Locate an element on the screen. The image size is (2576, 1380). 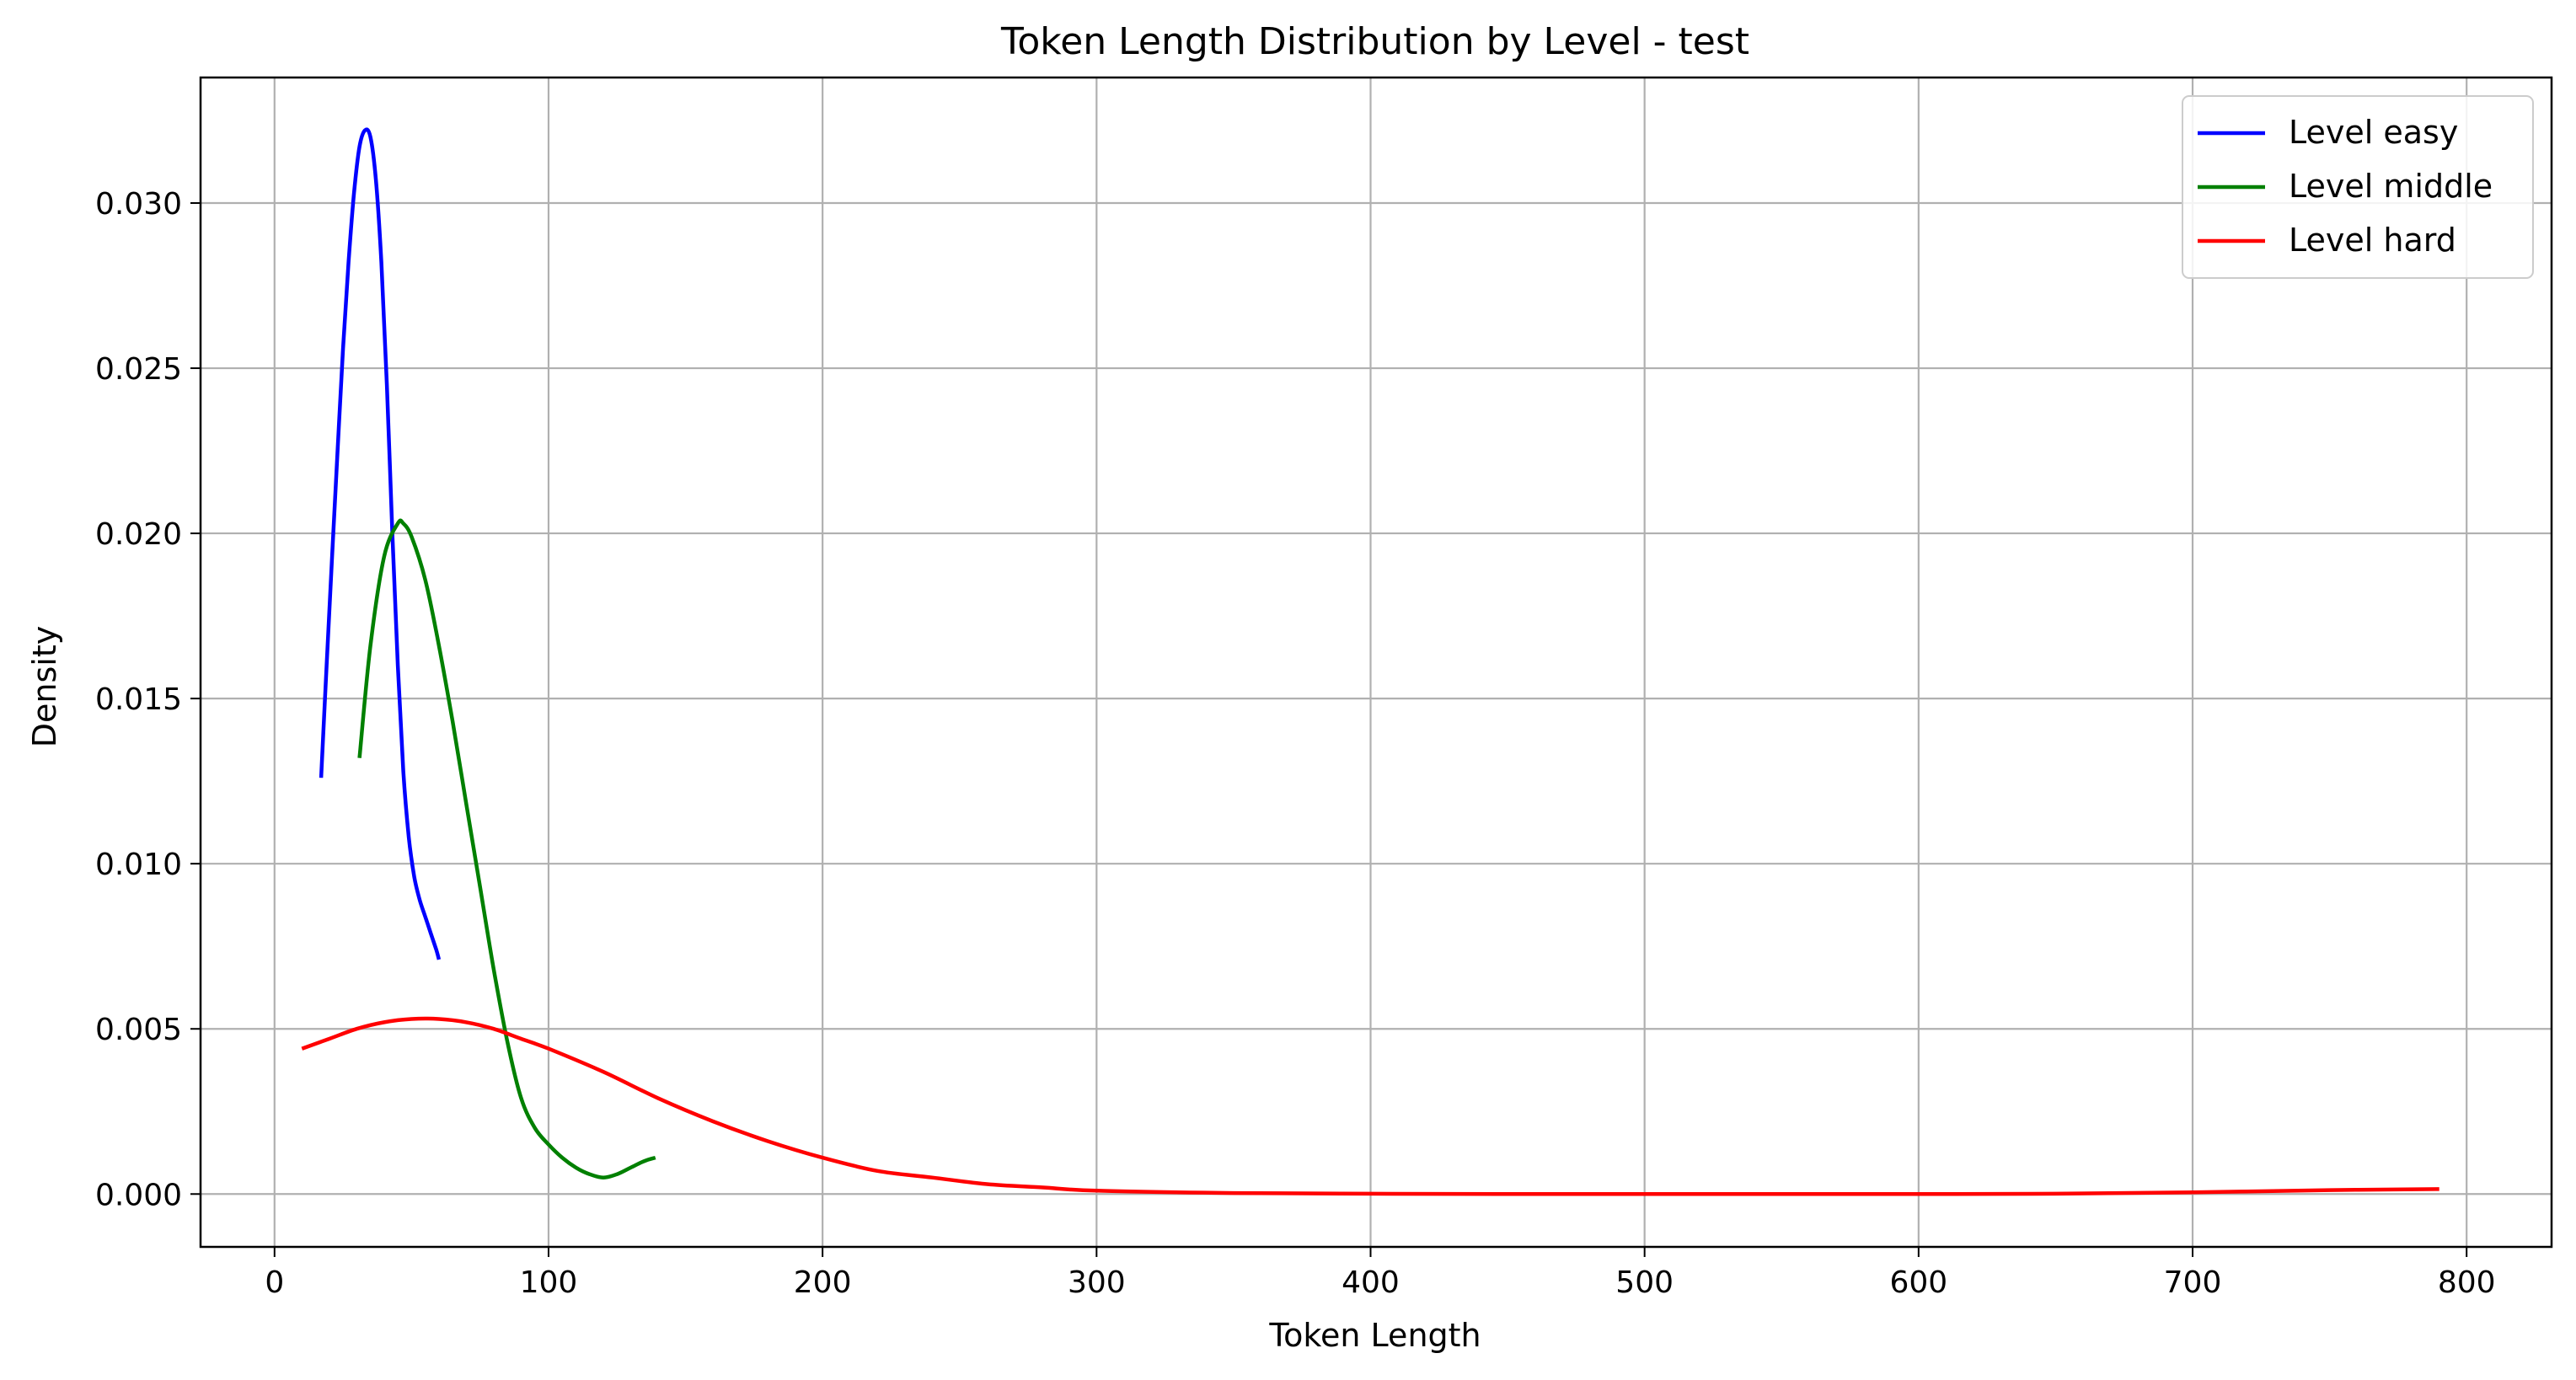
legend: Level easy Level middle Level hard is located at coordinates (2358, 187).